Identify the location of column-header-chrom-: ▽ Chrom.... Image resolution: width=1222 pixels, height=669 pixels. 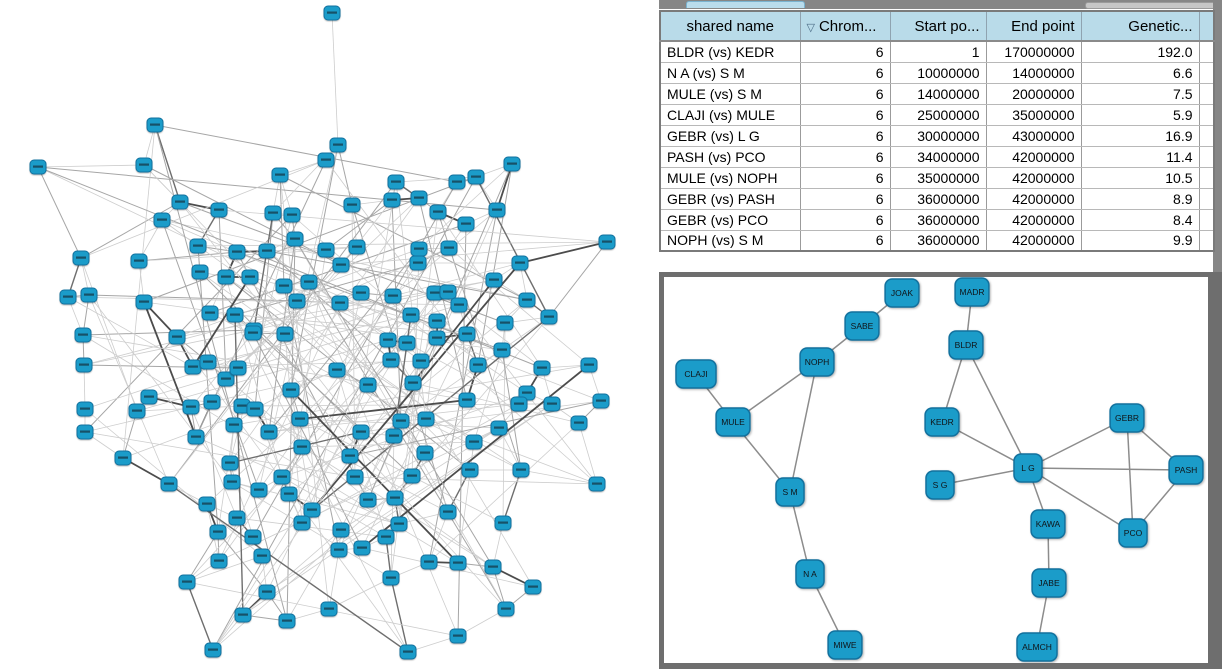
(845, 26).